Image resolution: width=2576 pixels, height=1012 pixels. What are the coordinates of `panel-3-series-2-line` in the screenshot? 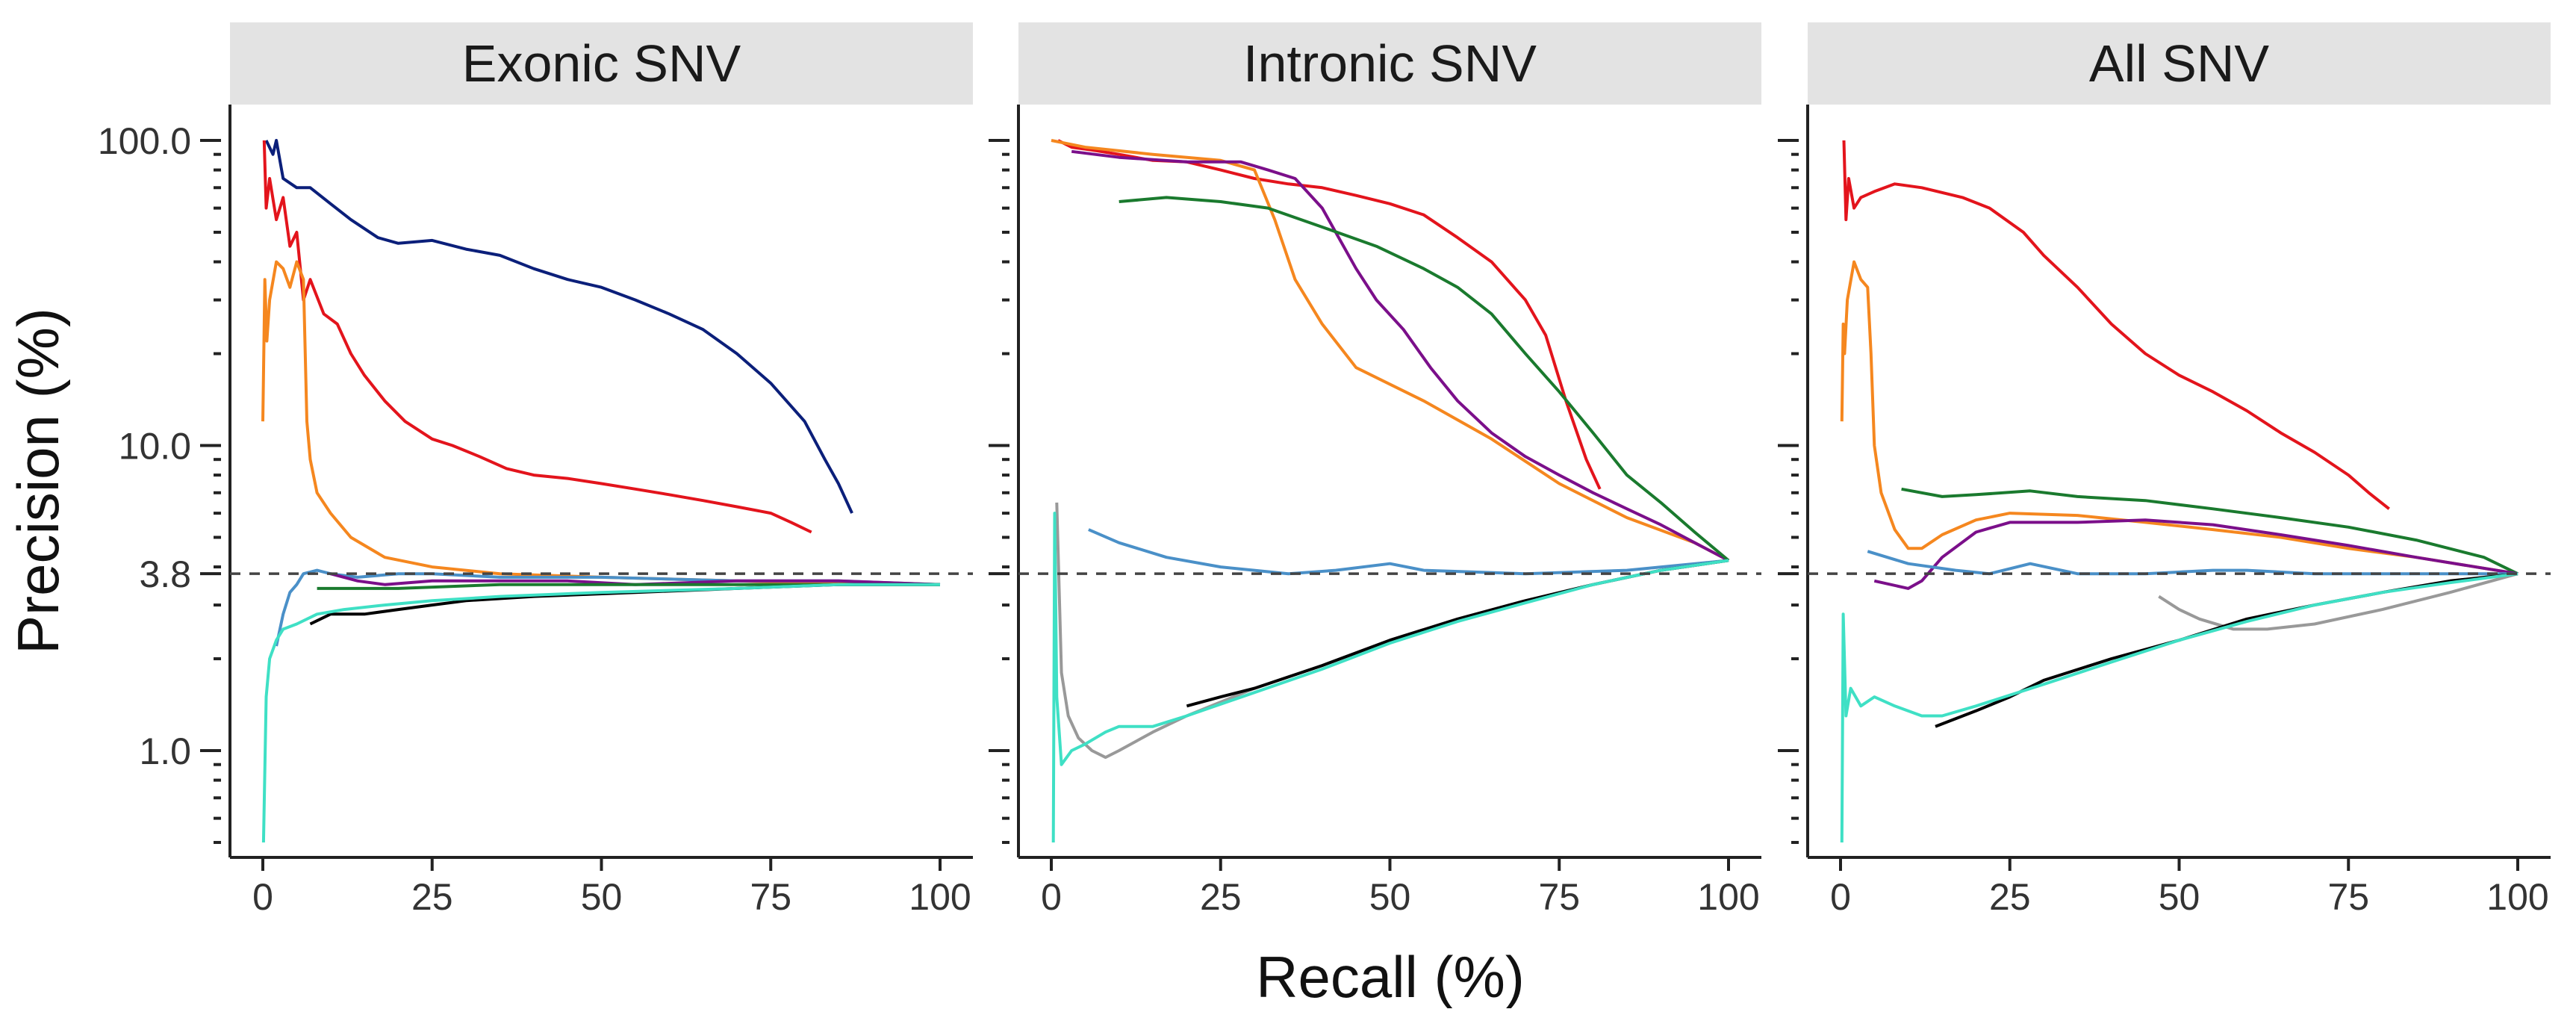 It's located at (2179, 418).